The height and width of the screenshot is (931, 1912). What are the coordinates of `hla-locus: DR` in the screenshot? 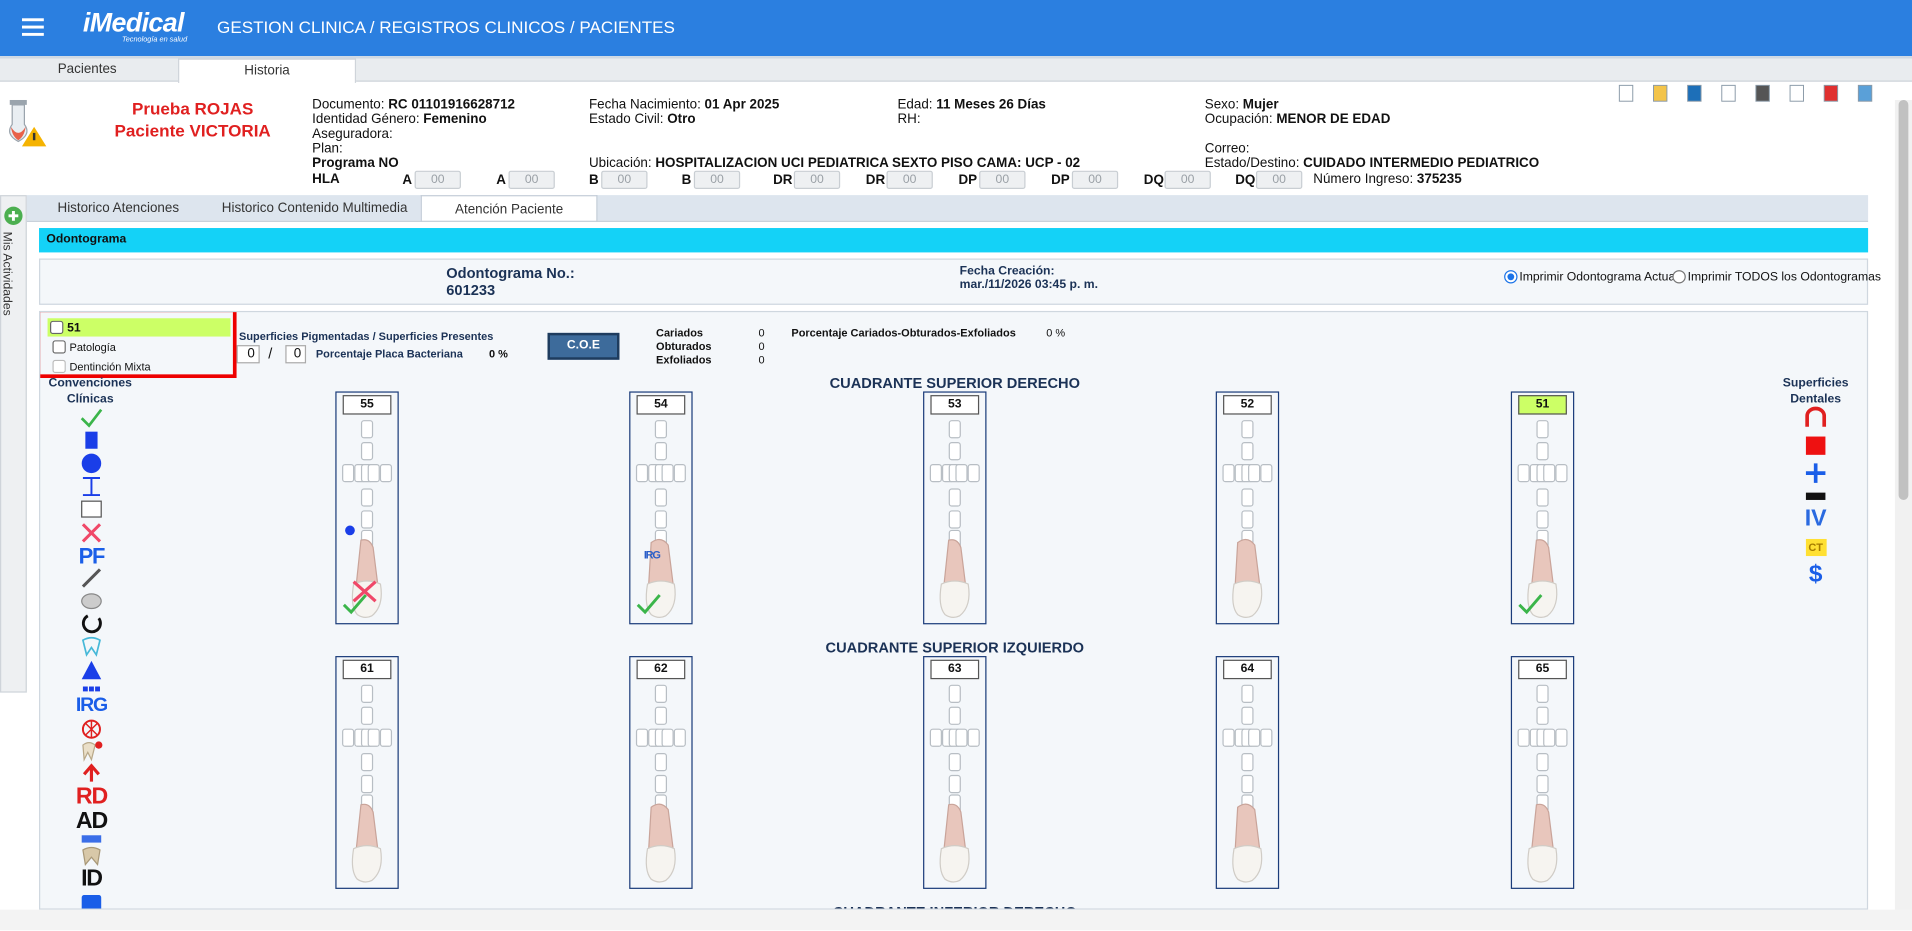 It's located at (783, 180).